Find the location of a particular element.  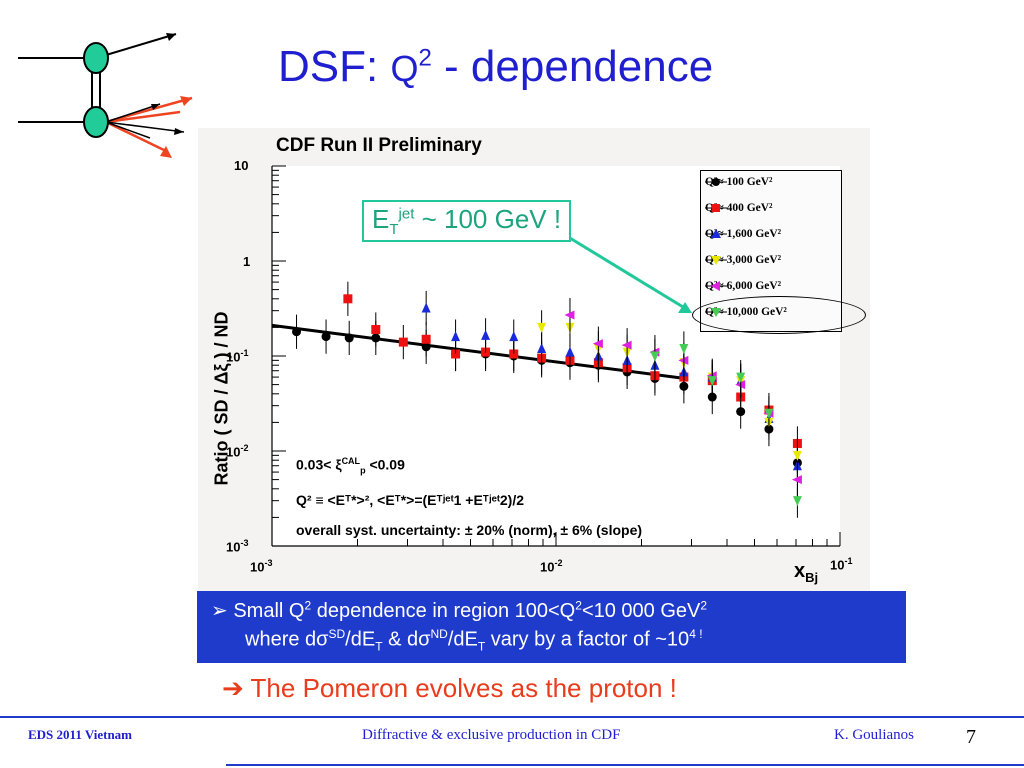

legend-entry: Q²≈ 100 GeV² is located at coordinates (739, 182).